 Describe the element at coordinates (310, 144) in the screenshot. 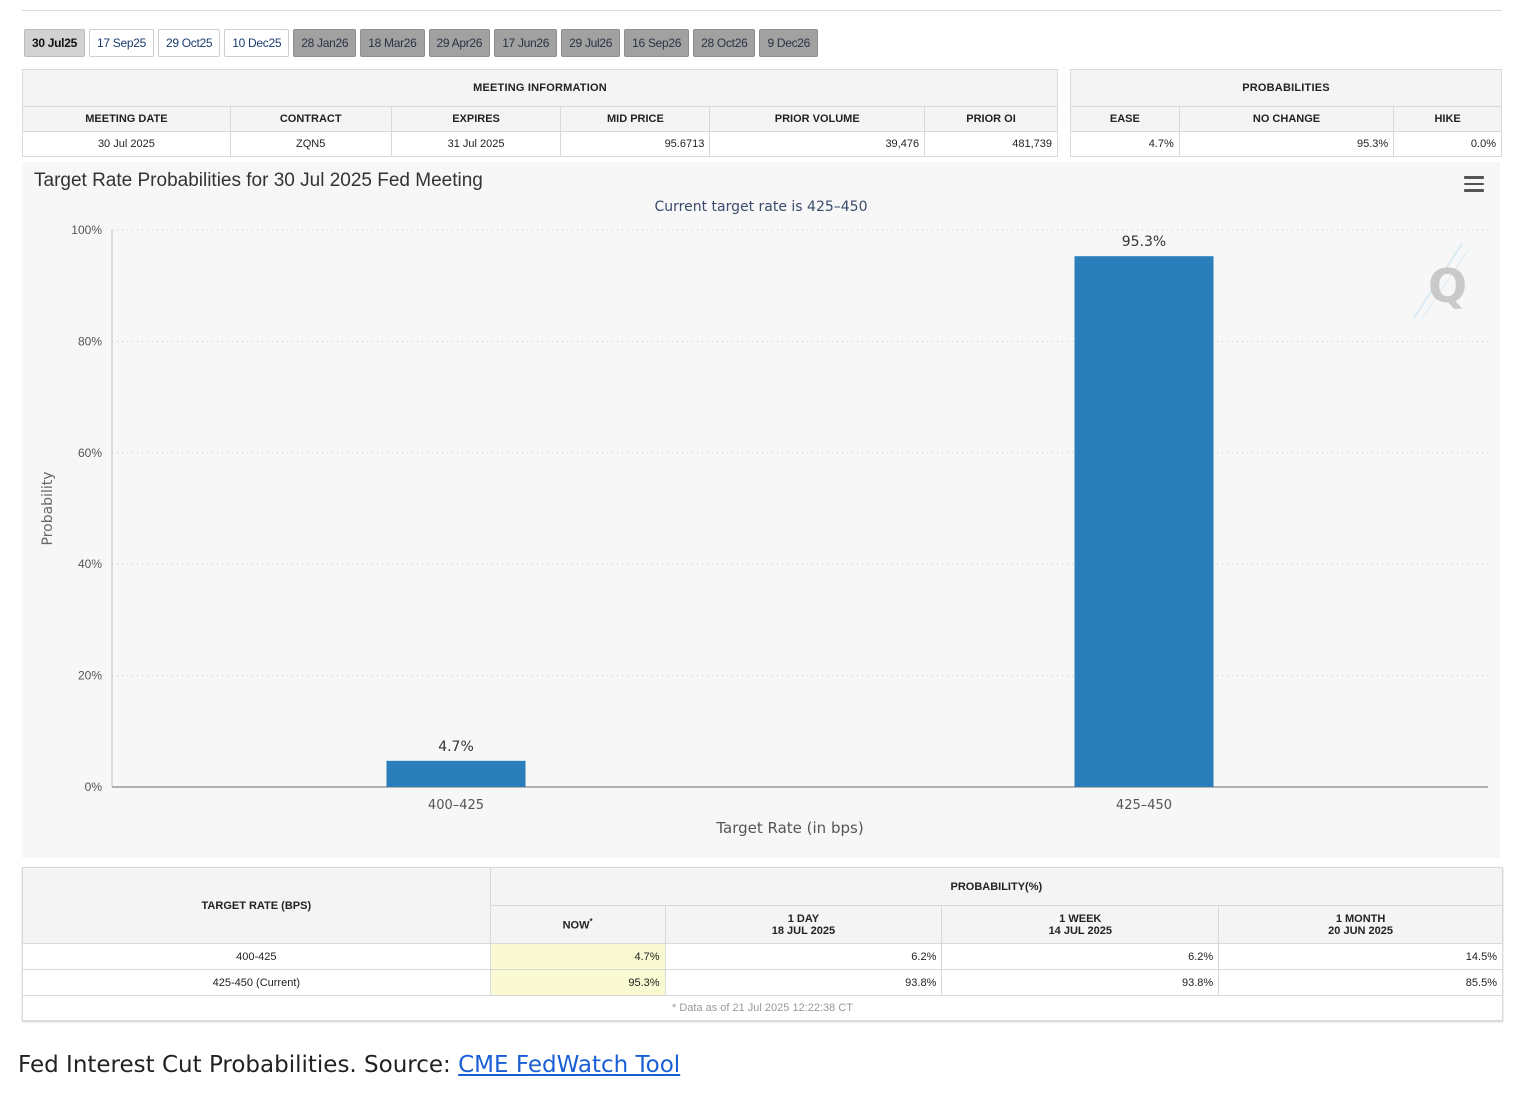

I see `contract-cell: ZQN5` at that location.